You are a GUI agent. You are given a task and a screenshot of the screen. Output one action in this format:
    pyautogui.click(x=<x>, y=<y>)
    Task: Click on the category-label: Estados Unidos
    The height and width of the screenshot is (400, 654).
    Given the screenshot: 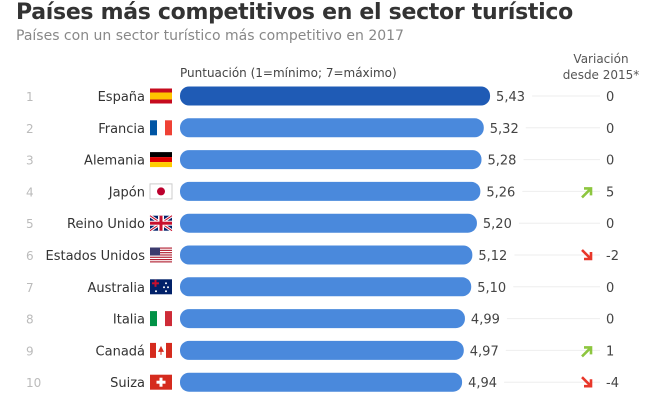 What is the action you would take?
    pyautogui.click(x=95, y=256)
    